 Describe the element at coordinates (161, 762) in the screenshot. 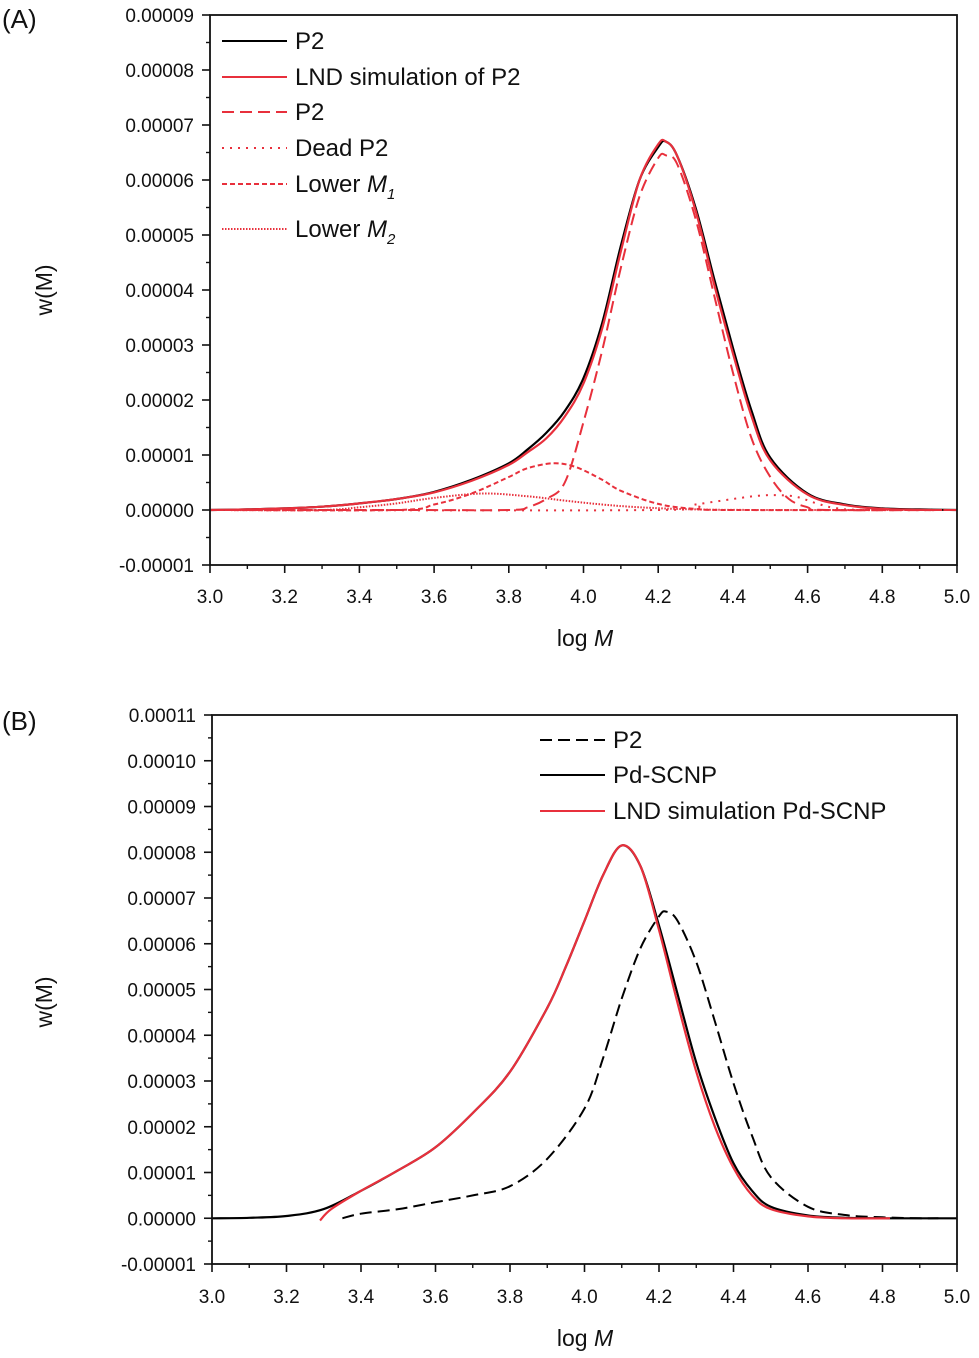

I see `y-tick-label: 0.00010` at that location.